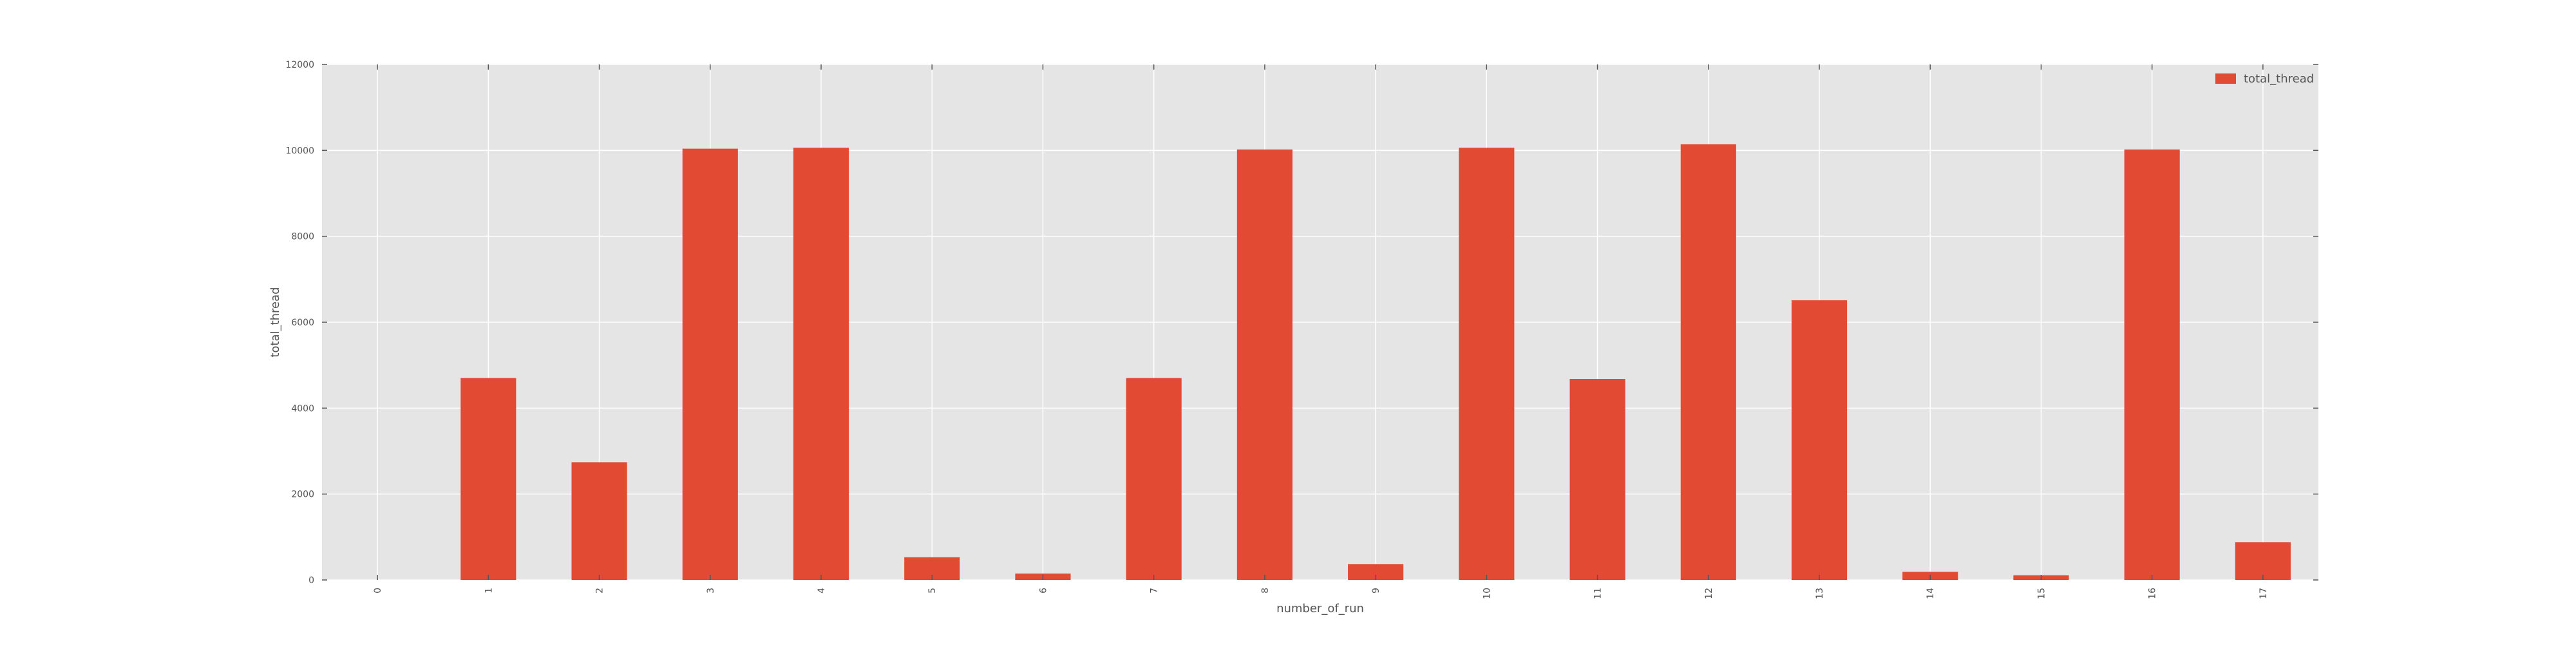 The height and width of the screenshot is (647, 2576). I want to click on x-tick-label: 15, so click(2041, 593).